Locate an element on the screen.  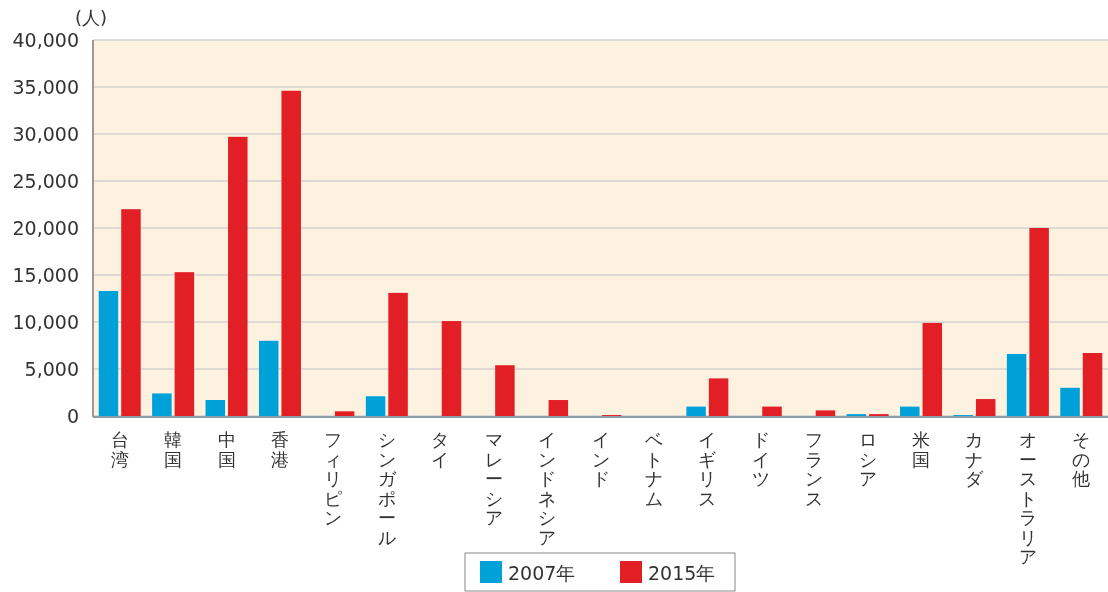
x-tick-label: 米国 is located at coordinates (921, 449).